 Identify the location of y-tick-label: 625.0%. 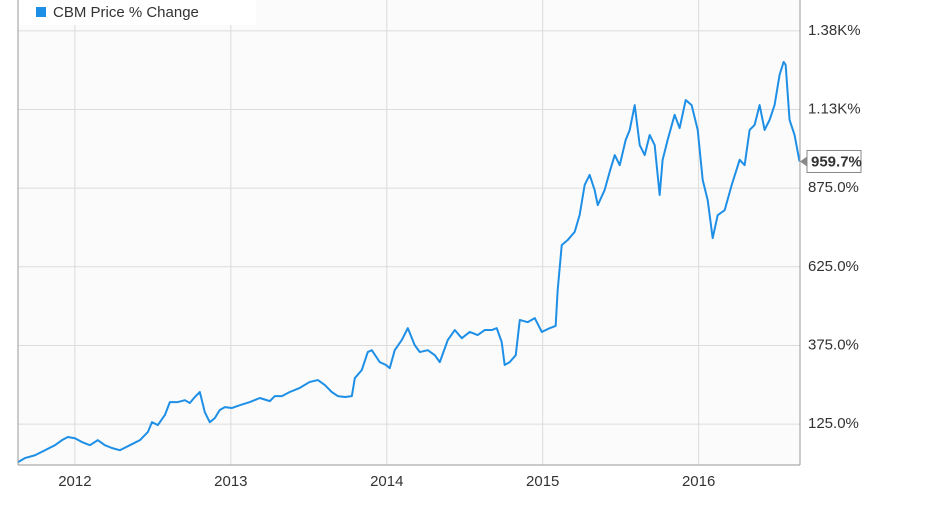
(833, 266).